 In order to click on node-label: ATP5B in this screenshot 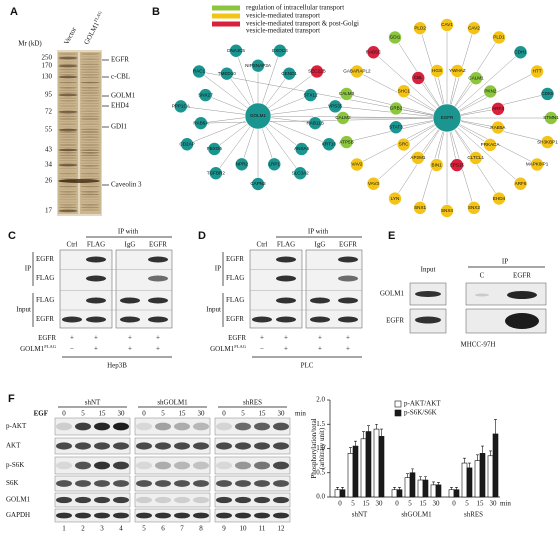, I will do `click(346, 141)`.